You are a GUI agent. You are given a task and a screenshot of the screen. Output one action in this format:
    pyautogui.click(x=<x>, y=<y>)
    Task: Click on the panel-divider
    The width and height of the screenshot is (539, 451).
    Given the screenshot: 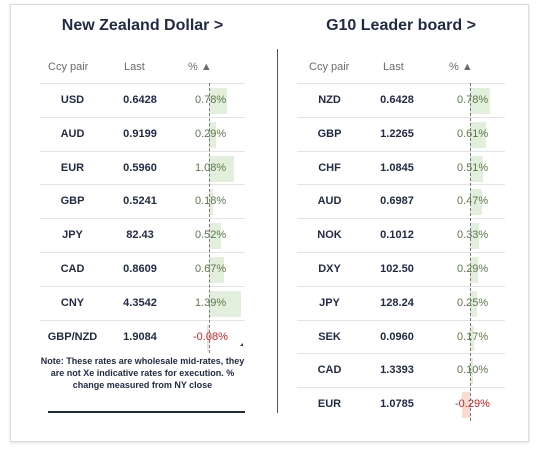 What is the action you would take?
    pyautogui.click(x=277, y=231)
    